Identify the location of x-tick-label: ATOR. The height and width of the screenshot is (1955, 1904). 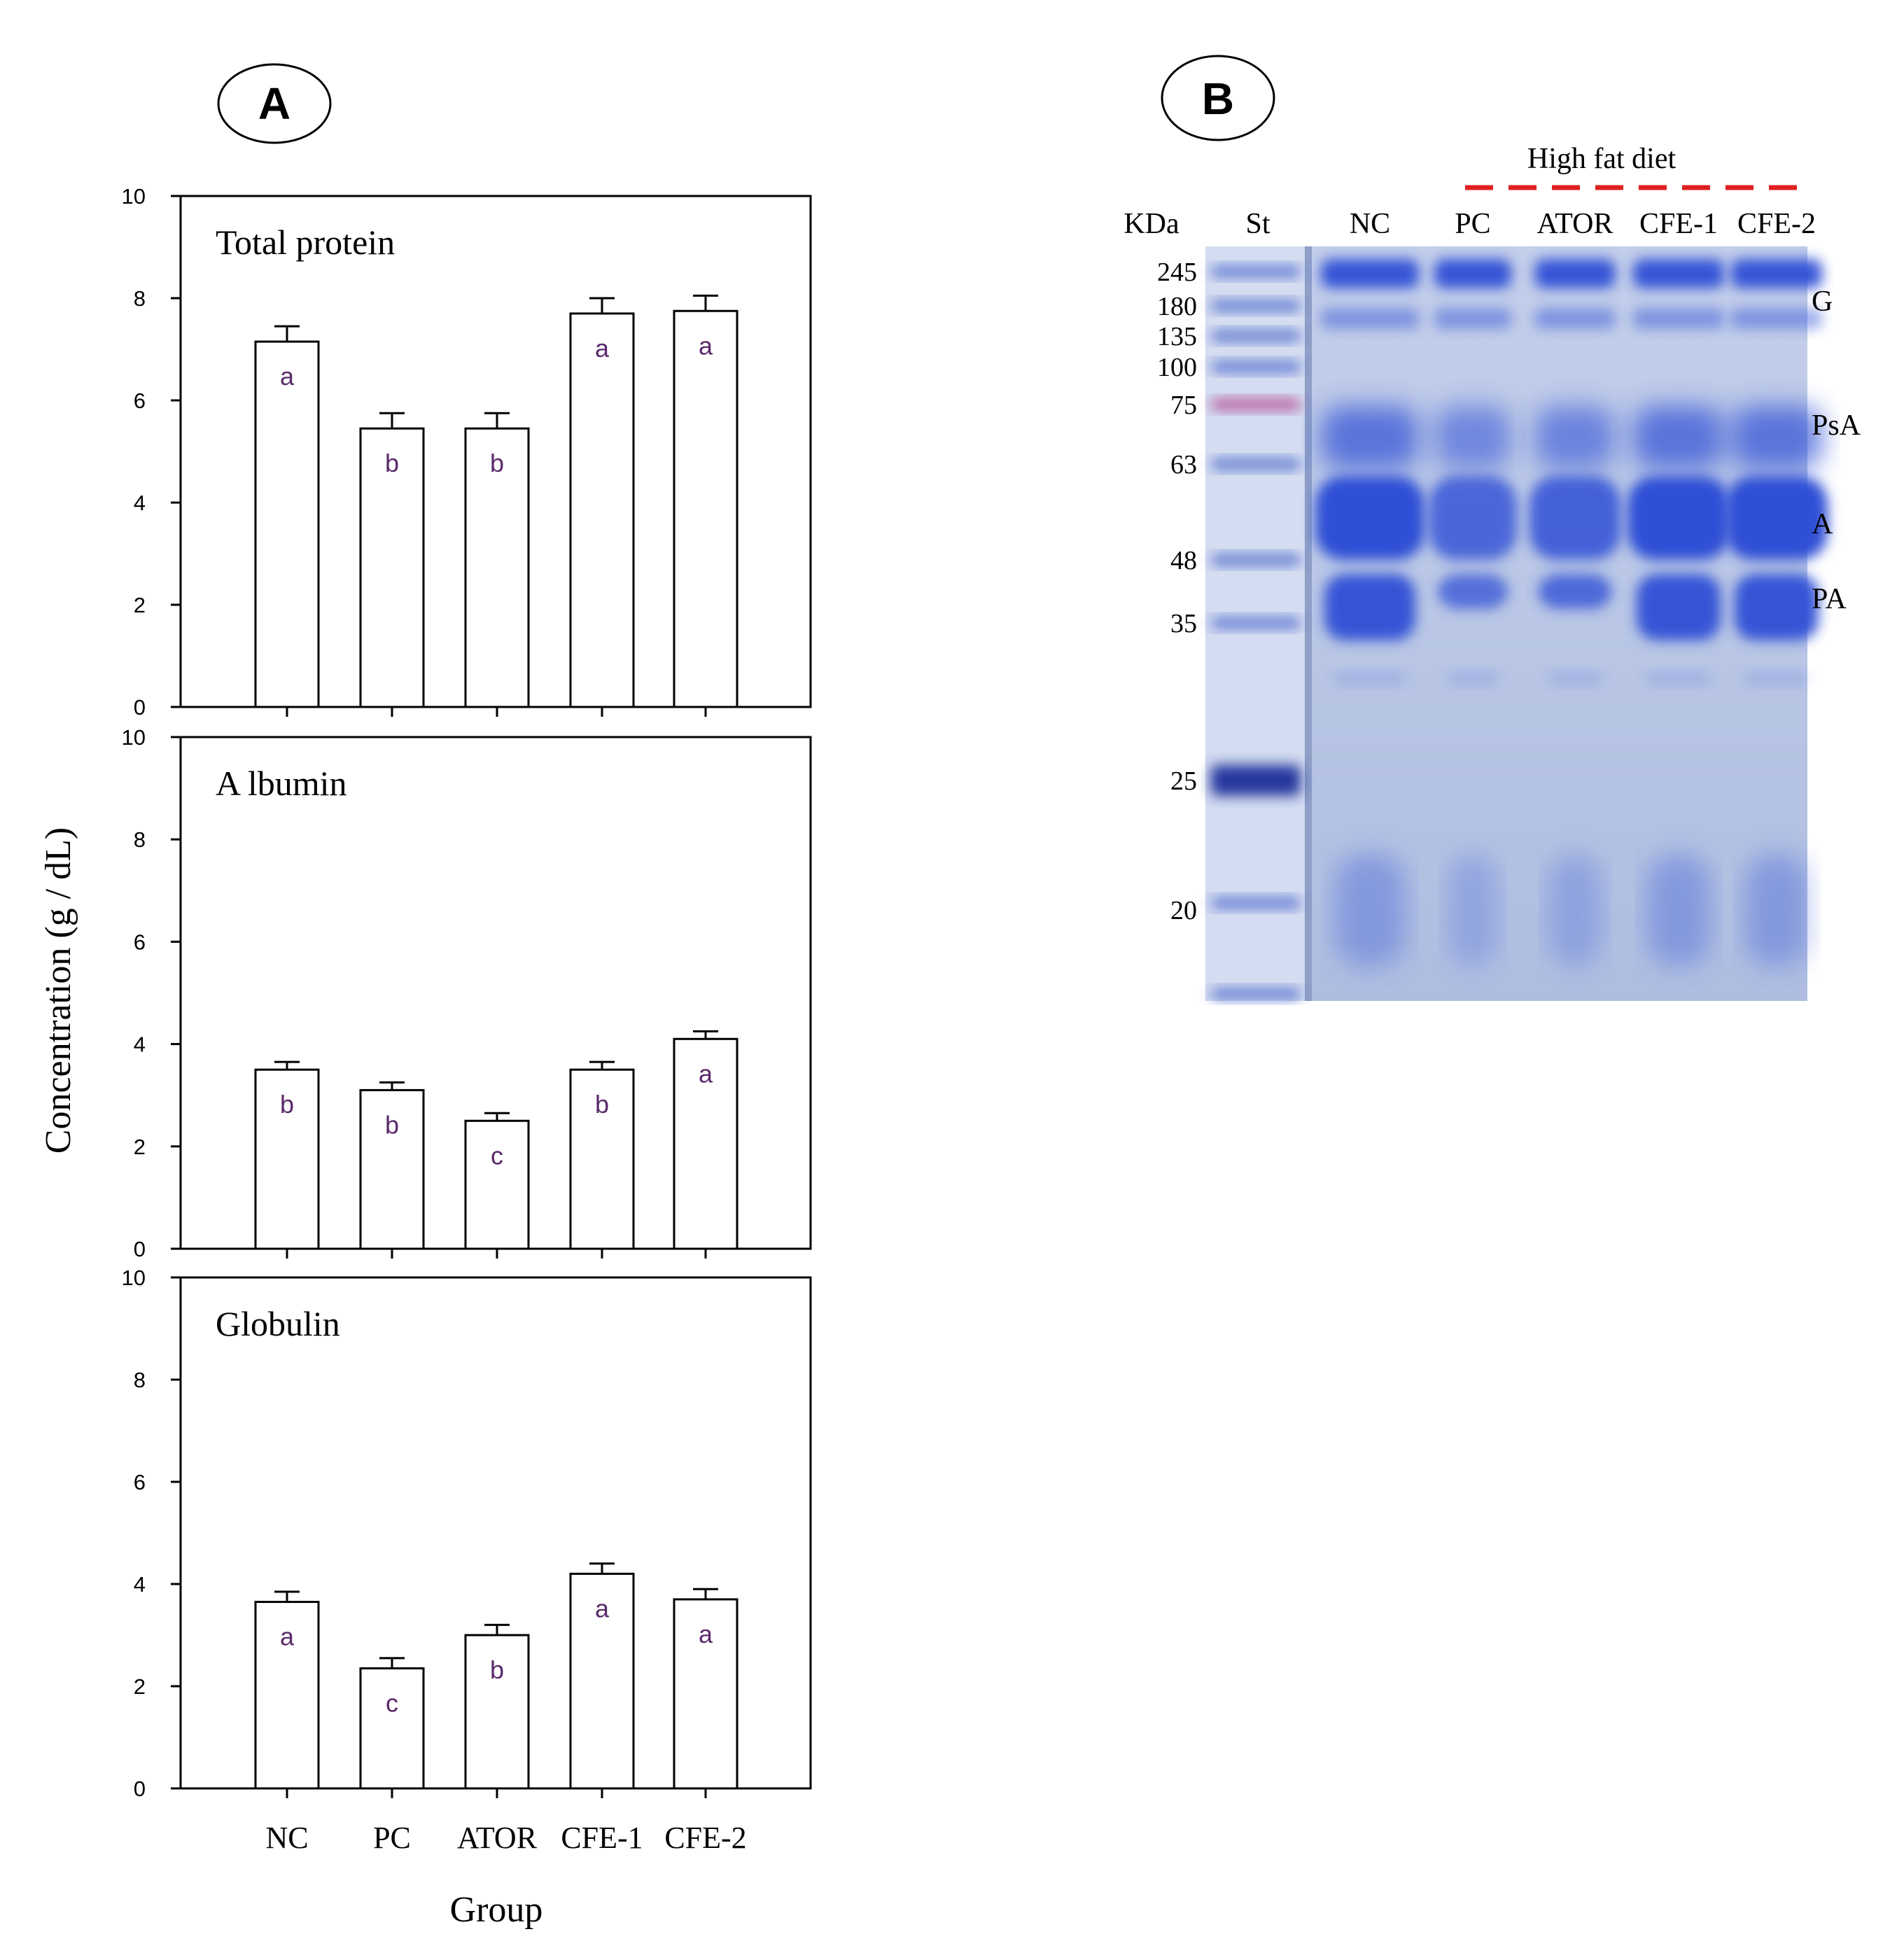
(497, 1838).